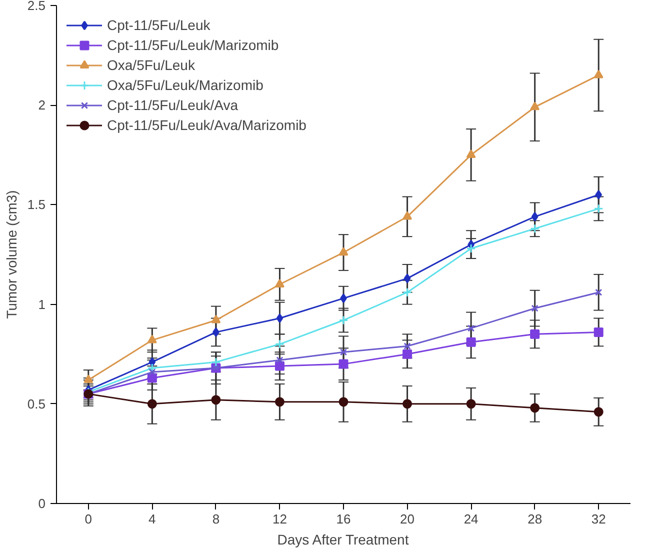 The height and width of the screenshot is (557, 656). I want to click on y-tick-label: 2.5, so click(36, 6).